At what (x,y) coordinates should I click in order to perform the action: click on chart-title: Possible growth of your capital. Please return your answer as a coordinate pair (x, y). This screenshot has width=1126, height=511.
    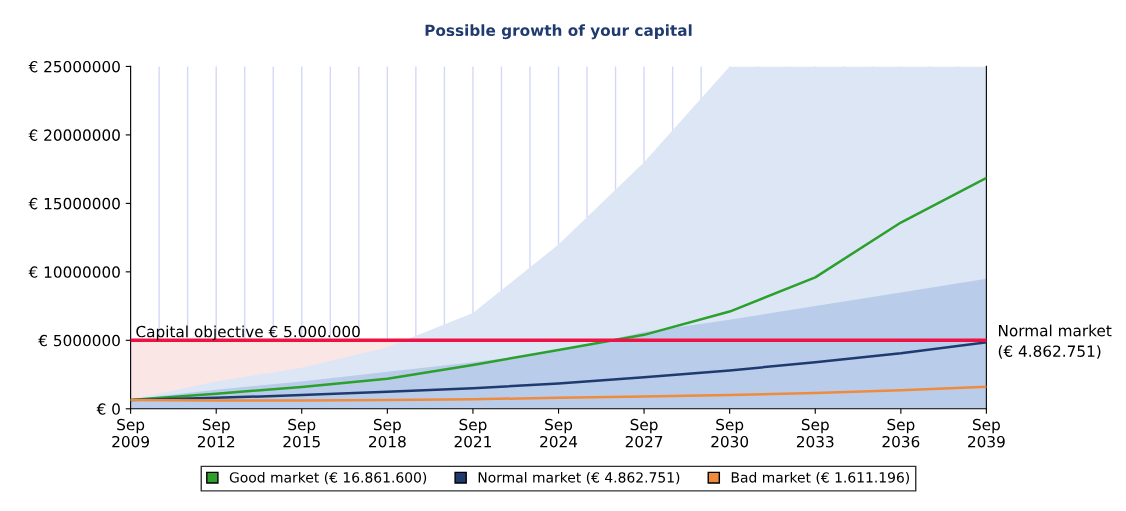
    Looking at the image, I should click on (558, 32).